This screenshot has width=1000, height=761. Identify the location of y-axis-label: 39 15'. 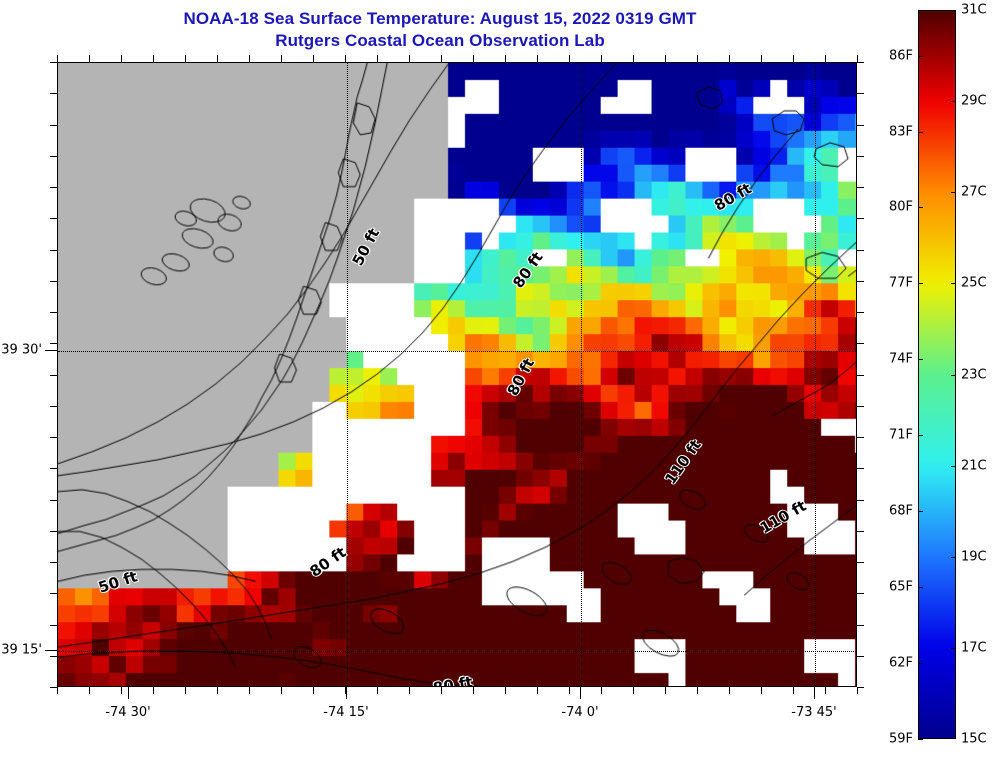
(21, 650).